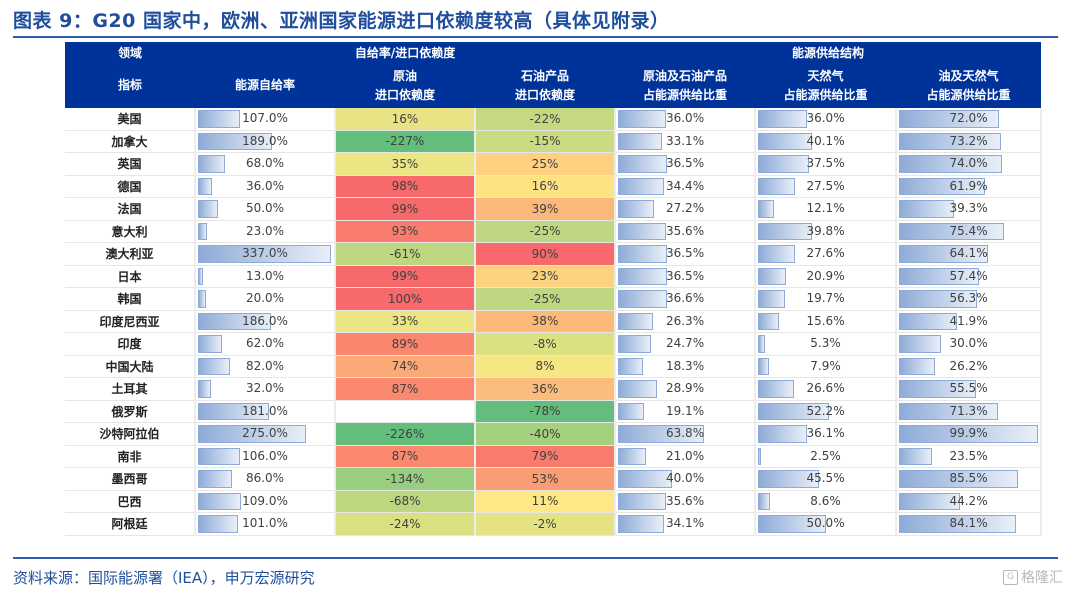  What do you see at coordinates (405, 231) in the screenshot?
I see `crude-import-cell: 93%` at bounding box center [405, 231].